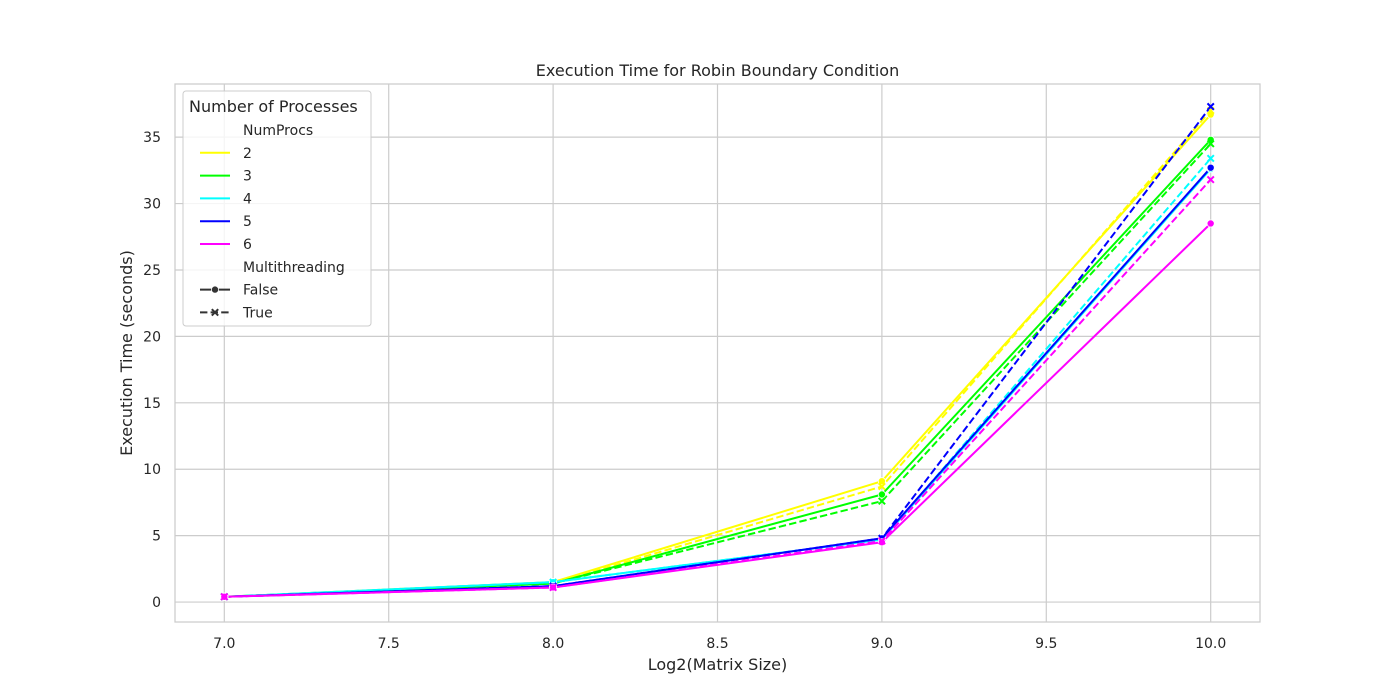  Describe the element at coordinates (247, 222) in the screenshot. I see `legend-item-label: 5` at that location.